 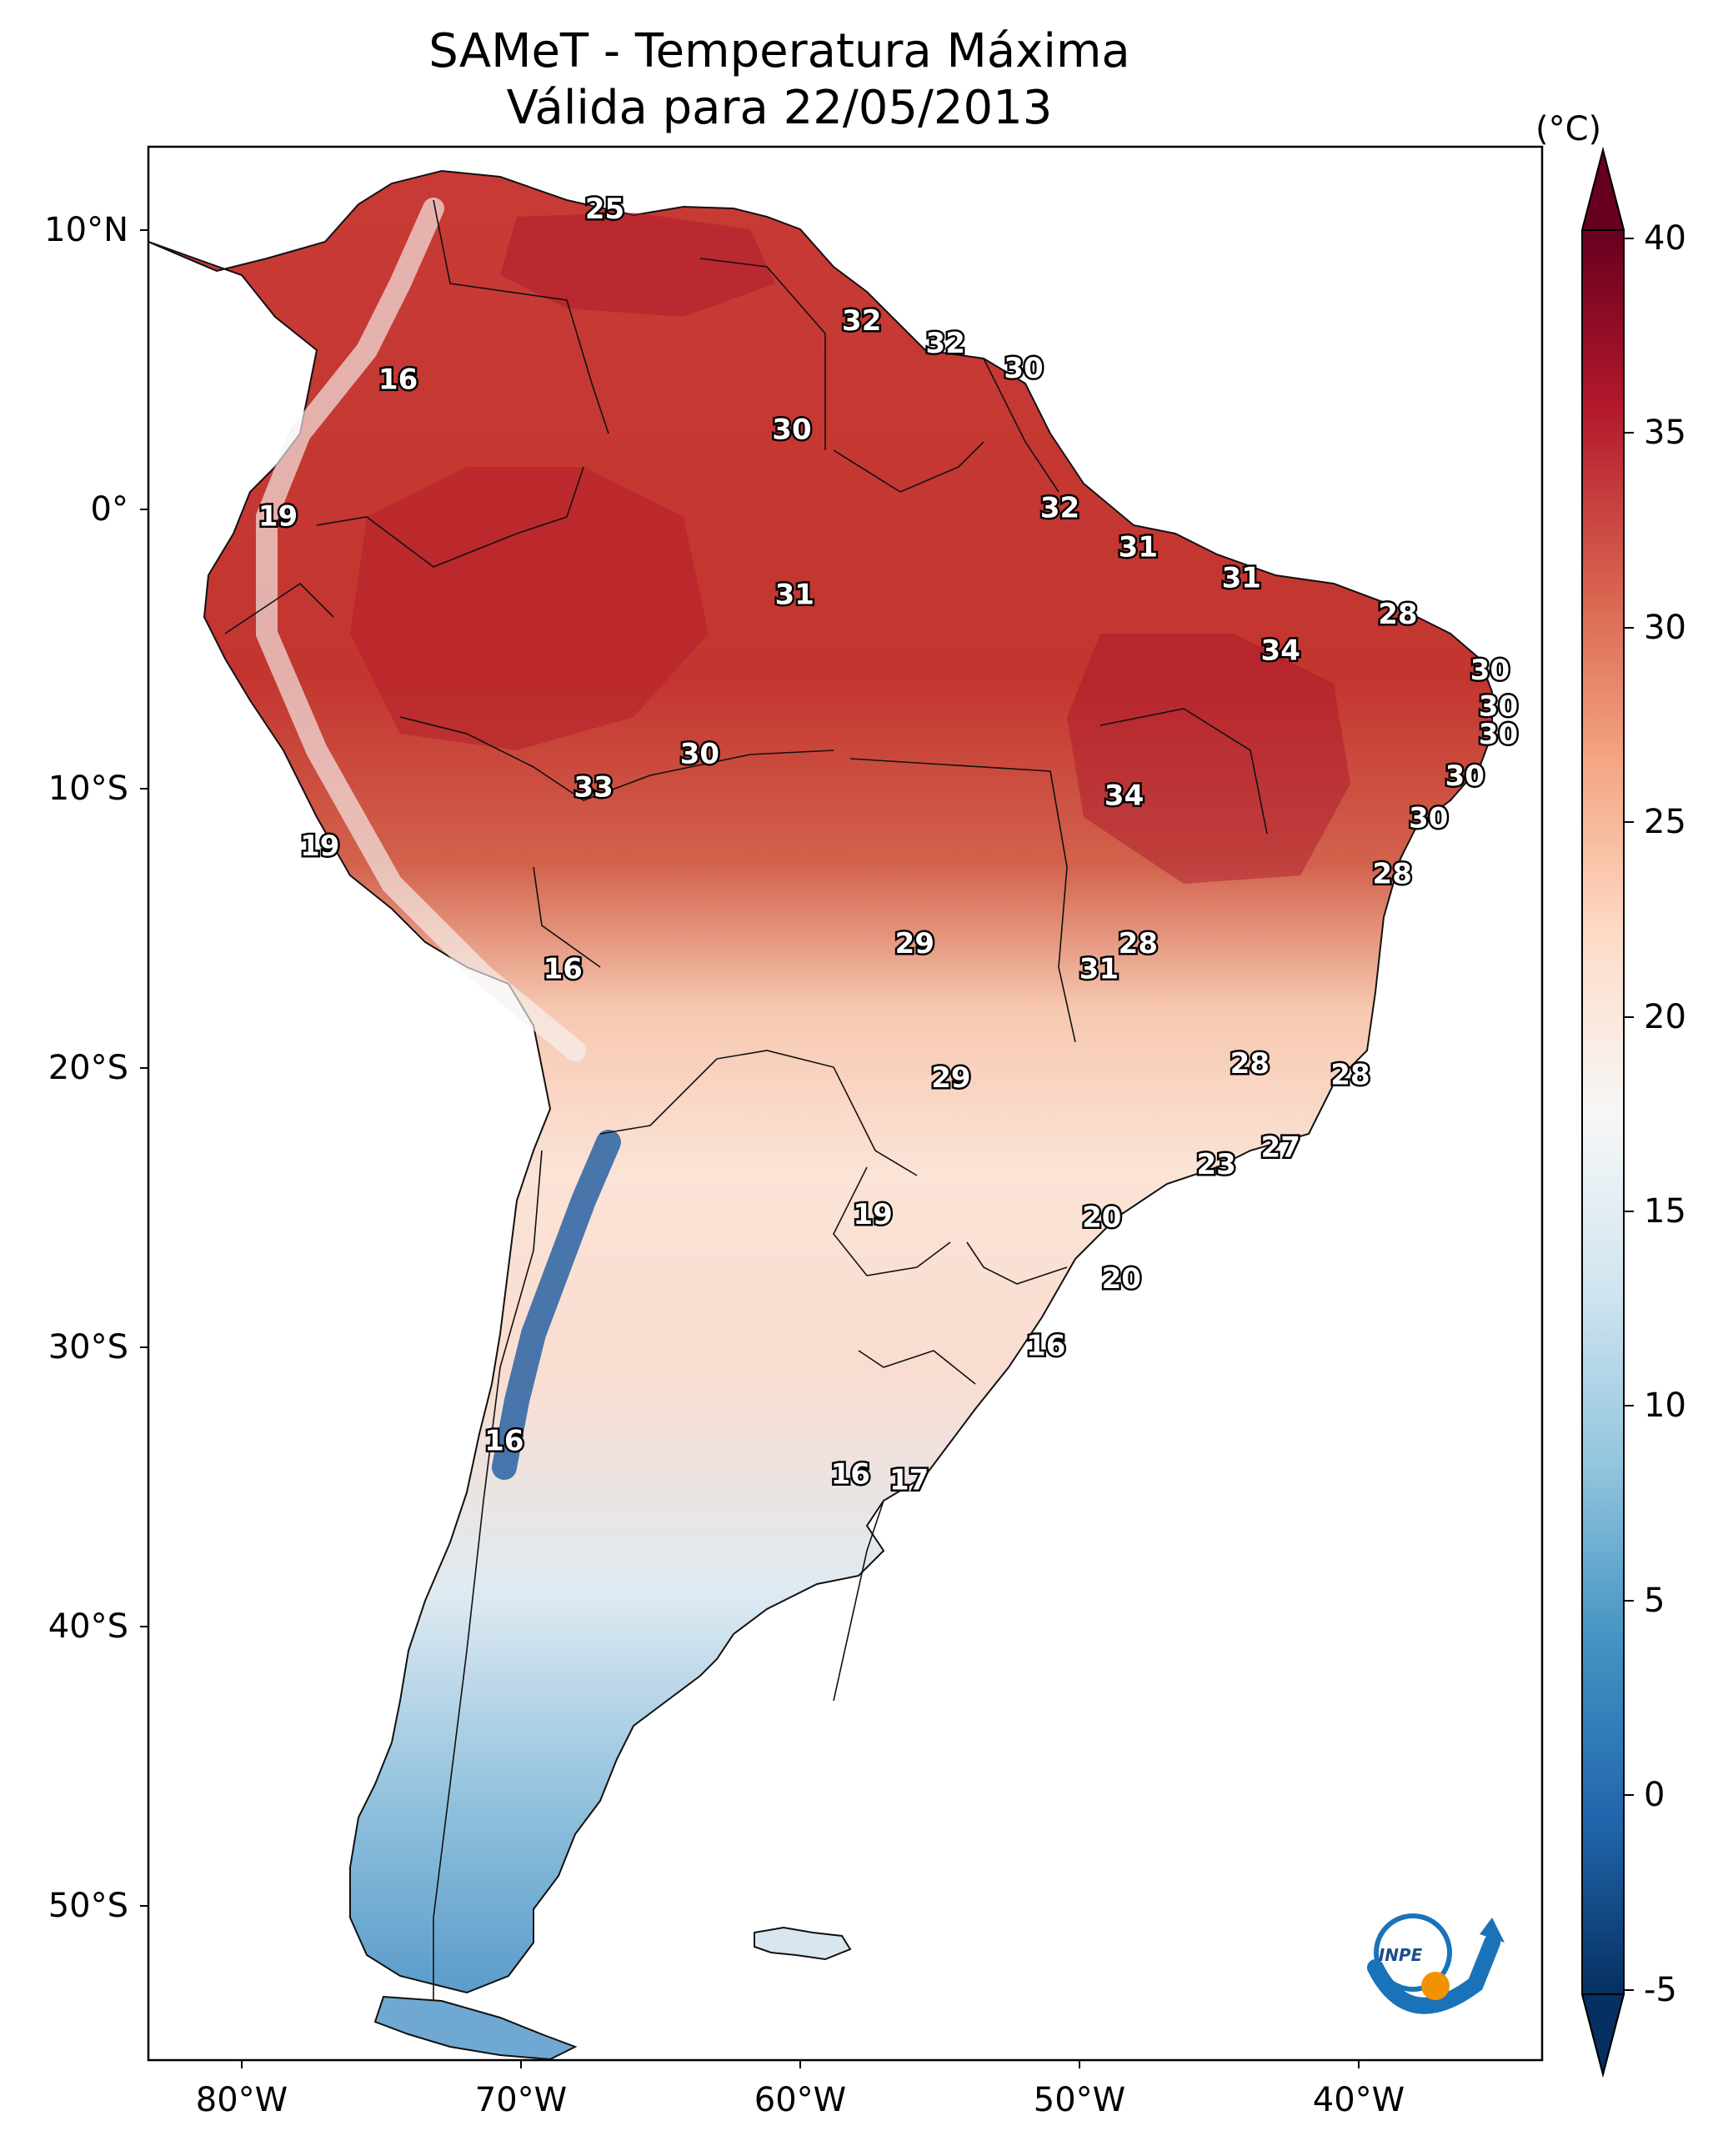 I want to click on colorbar-tick-40: 40, so click(x=1665, y=239).